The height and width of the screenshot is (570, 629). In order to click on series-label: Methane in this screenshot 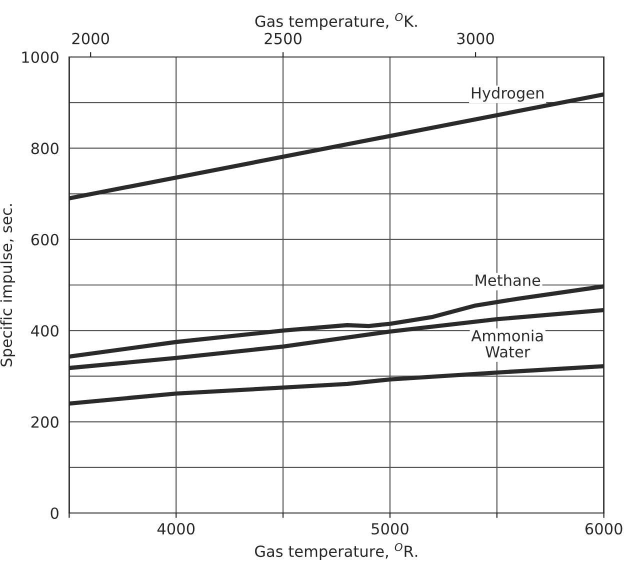, I will do `click(508, 280)`.